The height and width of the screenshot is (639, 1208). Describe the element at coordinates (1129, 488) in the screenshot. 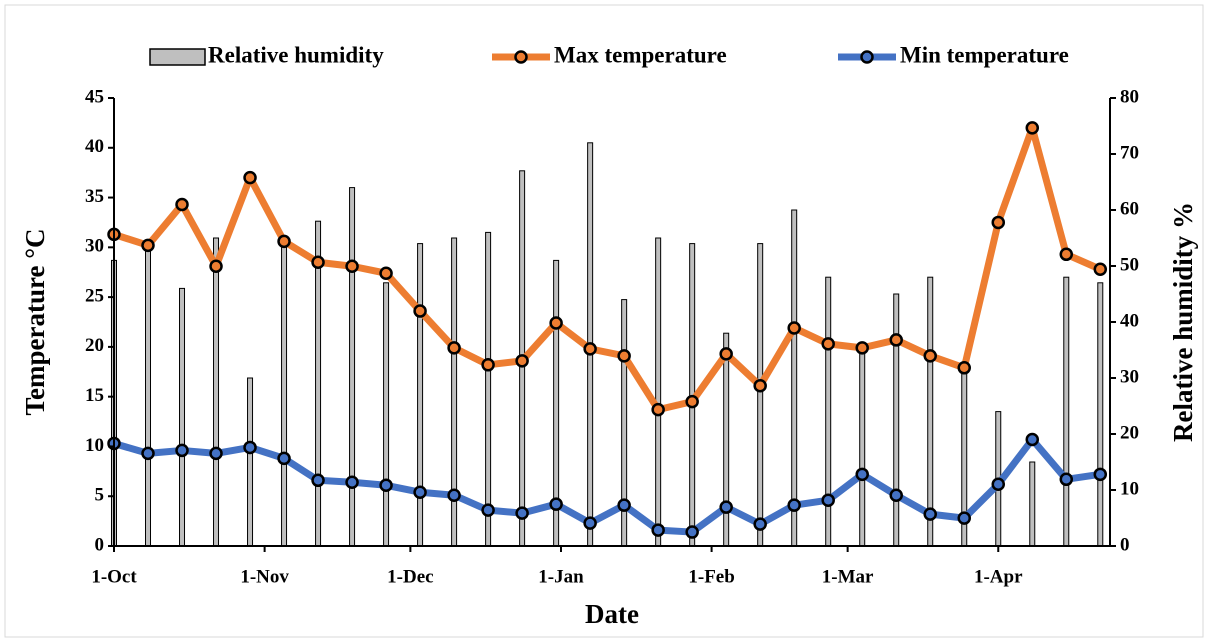

I see `y2-tick-label: 10` at that location.